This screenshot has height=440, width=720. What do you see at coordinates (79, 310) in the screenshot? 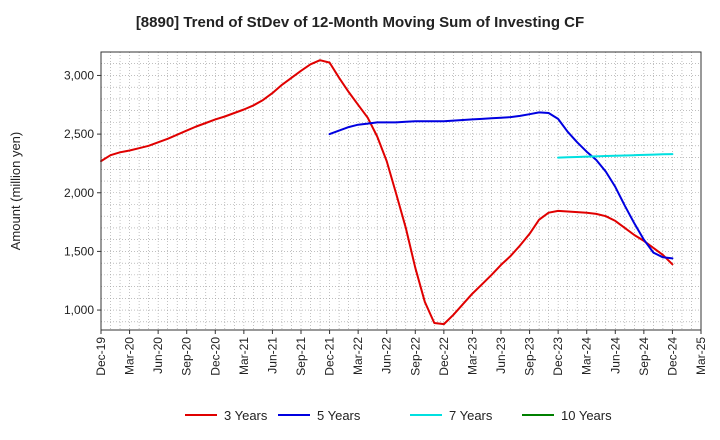
I see `y-tick-label: 1,000` at bounding box center [79, 310].